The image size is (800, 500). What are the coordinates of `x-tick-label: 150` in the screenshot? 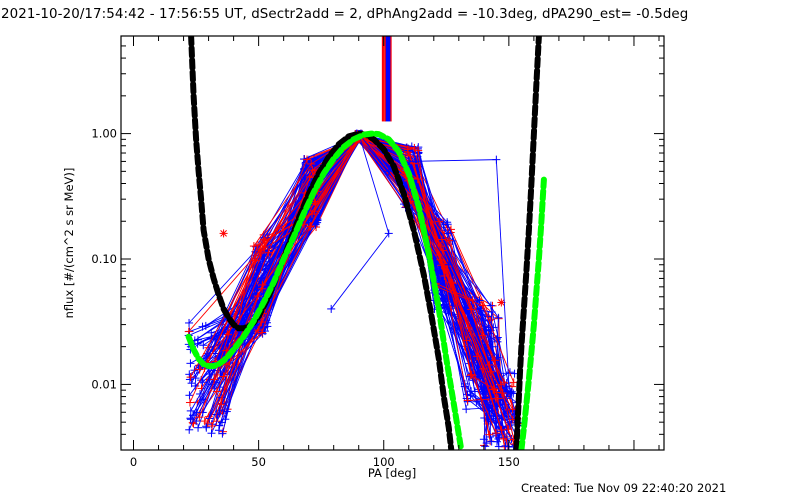 It's located at (509, 462).